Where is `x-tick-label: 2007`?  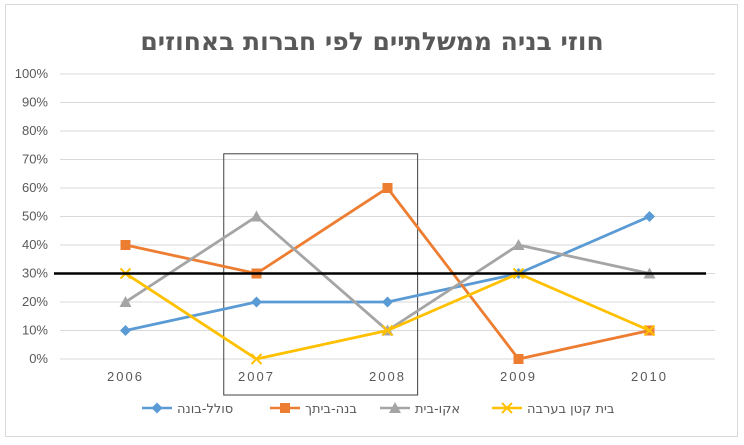 x-tick-label: 2007 is located at coordinates (256, 376).